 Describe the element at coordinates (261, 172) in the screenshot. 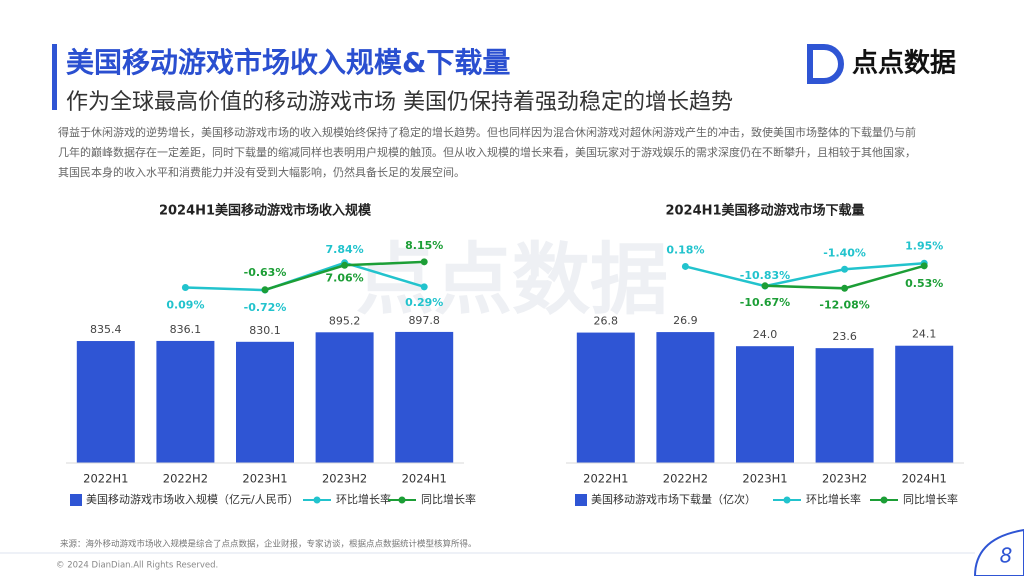

I see `paragraph-line: 其国民本身的收入水平和消费能力并没有受到大幅影响，仍然具备长足的发展空间。` at that location.